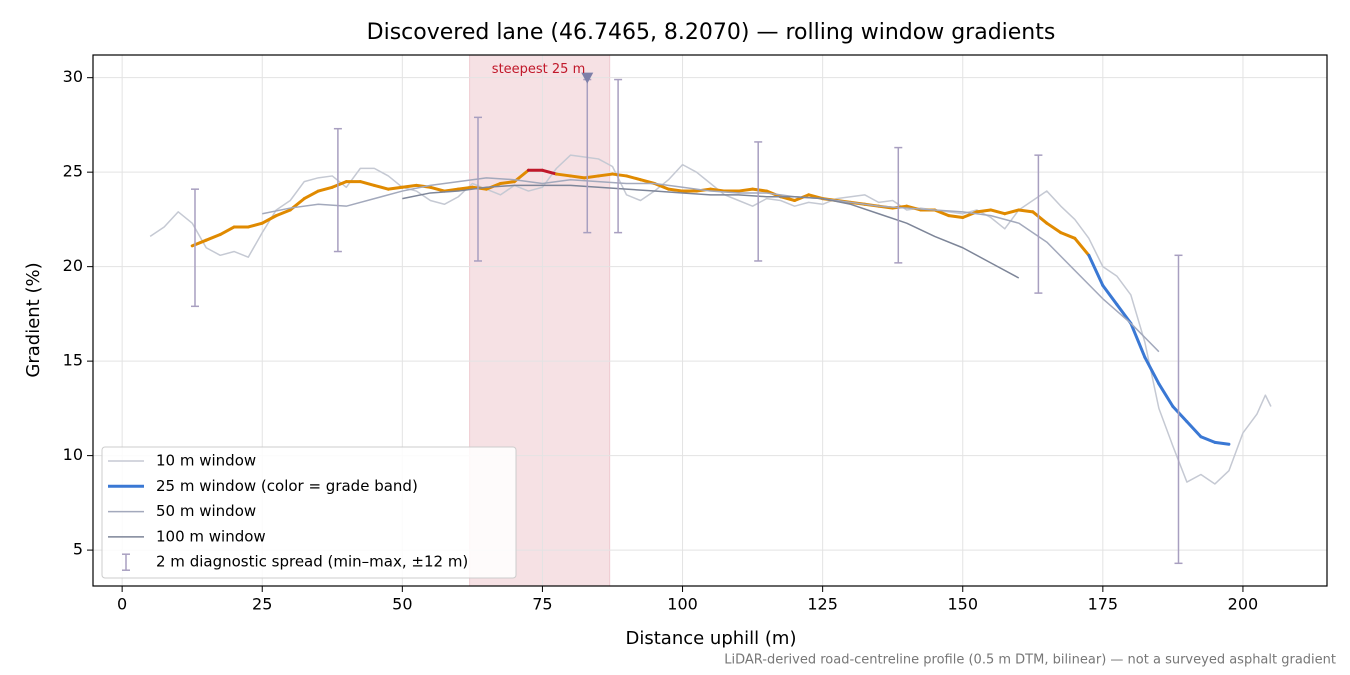 The height and width of the screenshot is (675, 1350). Describe the element at coordinates (73, 76) in the screenshot. I see `y-tick-label: 30` at that location.